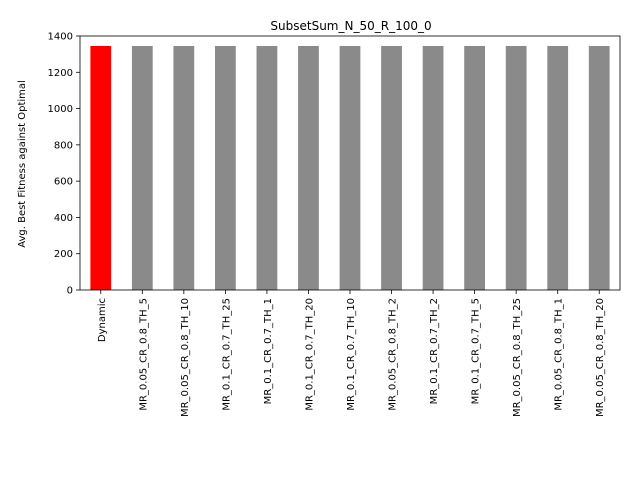  What do you see at coordinates (350, 26) in the screenshot?
I see `chart-title: SubsetSum_N_50_R_100_0` at bounding box center [350, 26].